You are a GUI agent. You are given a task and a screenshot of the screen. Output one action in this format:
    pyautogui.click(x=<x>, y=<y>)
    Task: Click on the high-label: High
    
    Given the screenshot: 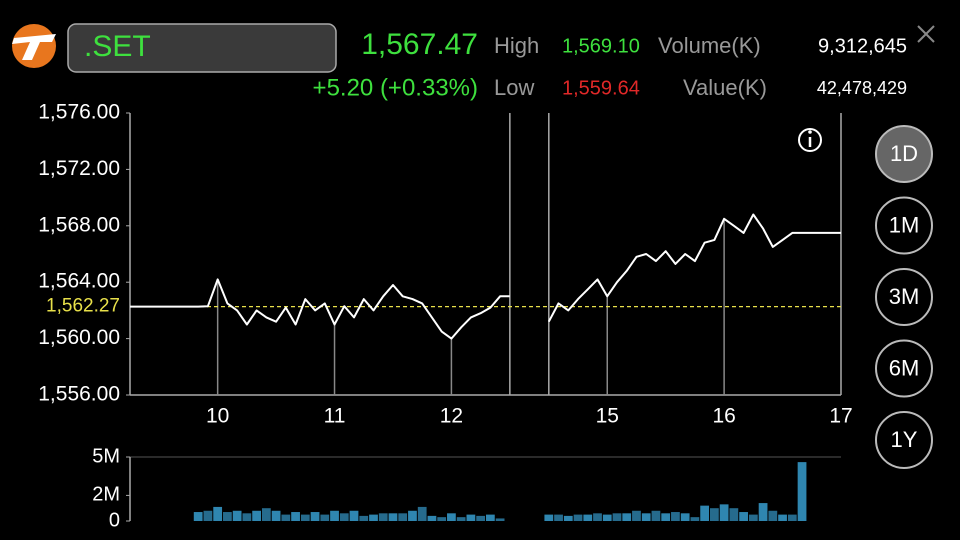 What is the action you would take?
    pyautogui.click(x=516, y=45)
    